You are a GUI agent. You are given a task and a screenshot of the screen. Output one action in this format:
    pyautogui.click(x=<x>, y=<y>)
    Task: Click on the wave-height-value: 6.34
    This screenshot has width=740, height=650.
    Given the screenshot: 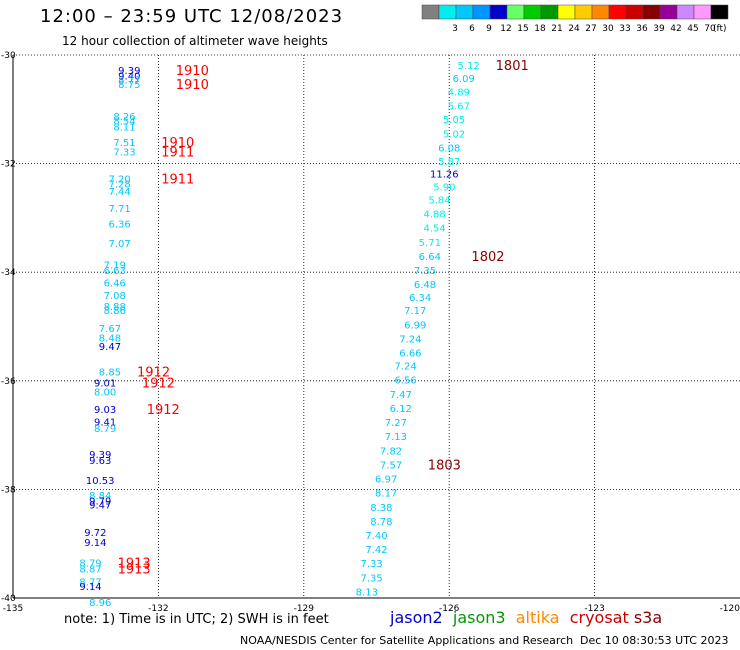 What is the action you would take?
    pyautogui.click(x=420, y=298)
    